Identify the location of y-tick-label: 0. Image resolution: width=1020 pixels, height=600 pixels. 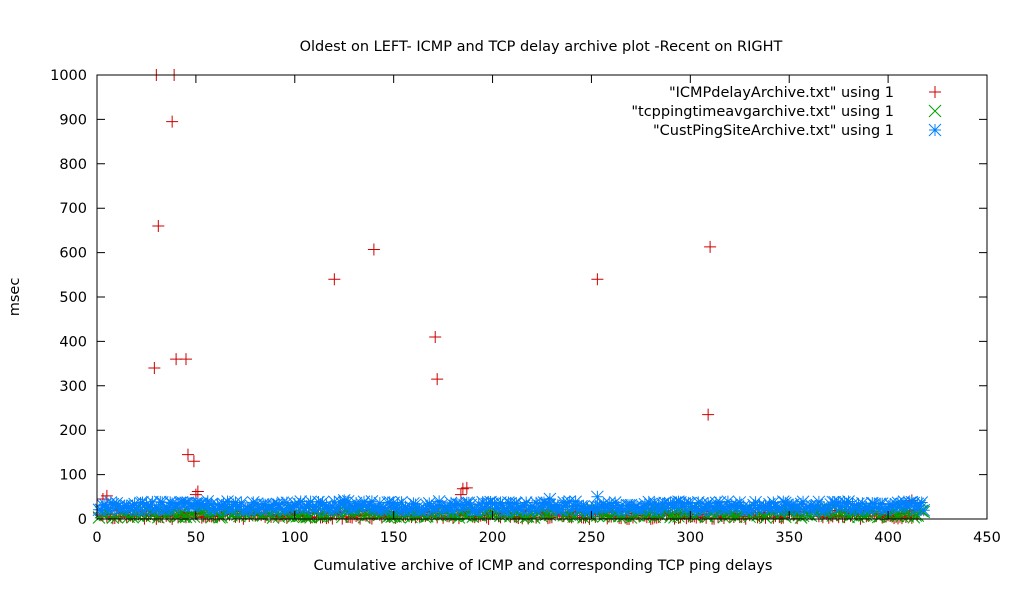
(82, 520).